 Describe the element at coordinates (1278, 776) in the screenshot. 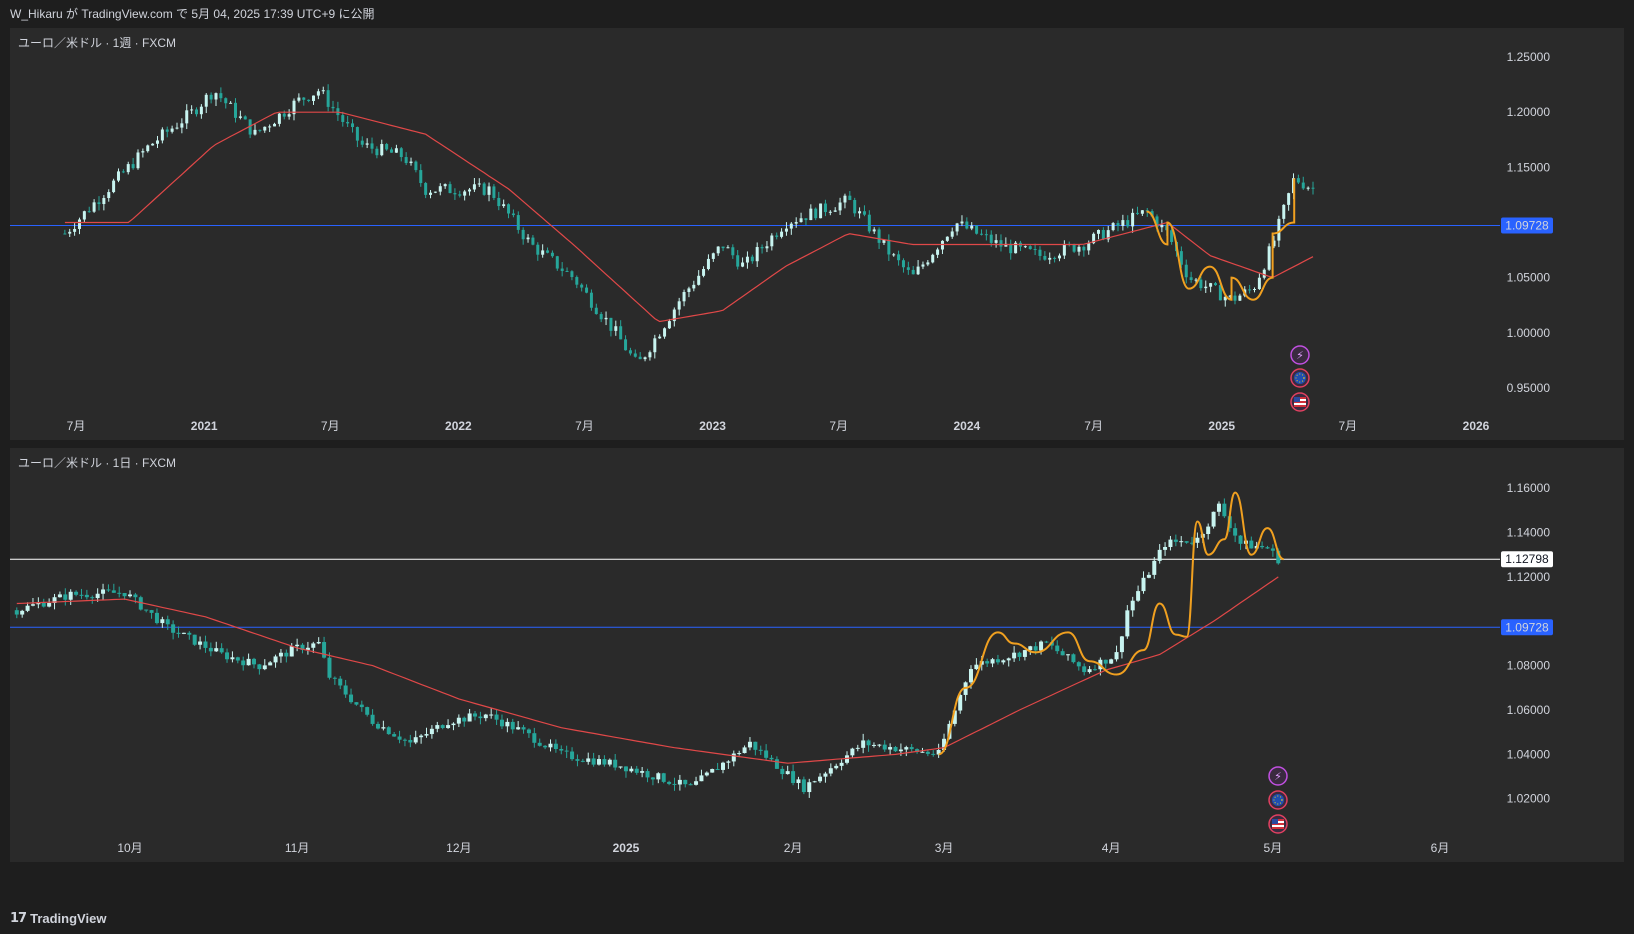

I see `lightning-icon: ⚡` at that location.